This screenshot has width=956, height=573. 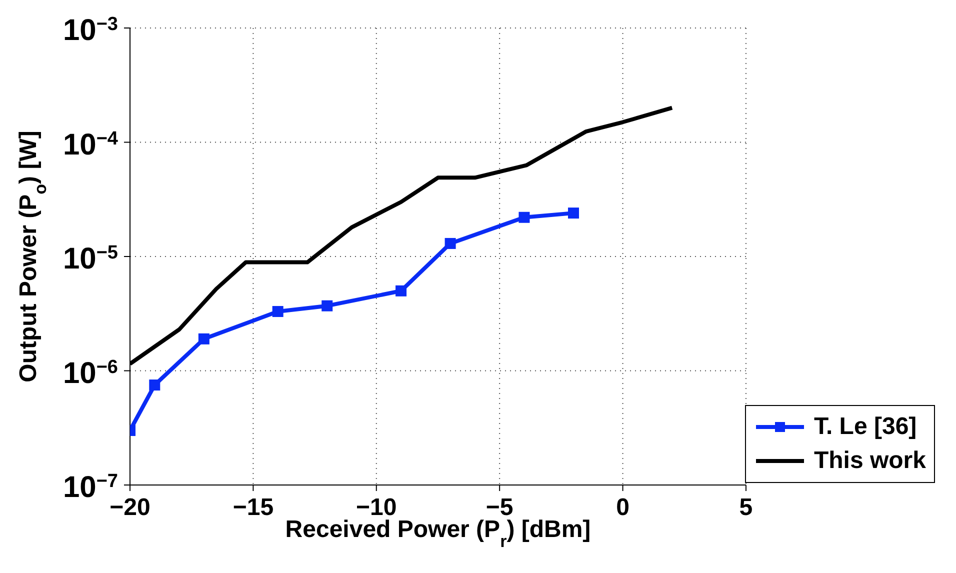 I want to click on x-tick-label: −15, so click(x=253, y=507).